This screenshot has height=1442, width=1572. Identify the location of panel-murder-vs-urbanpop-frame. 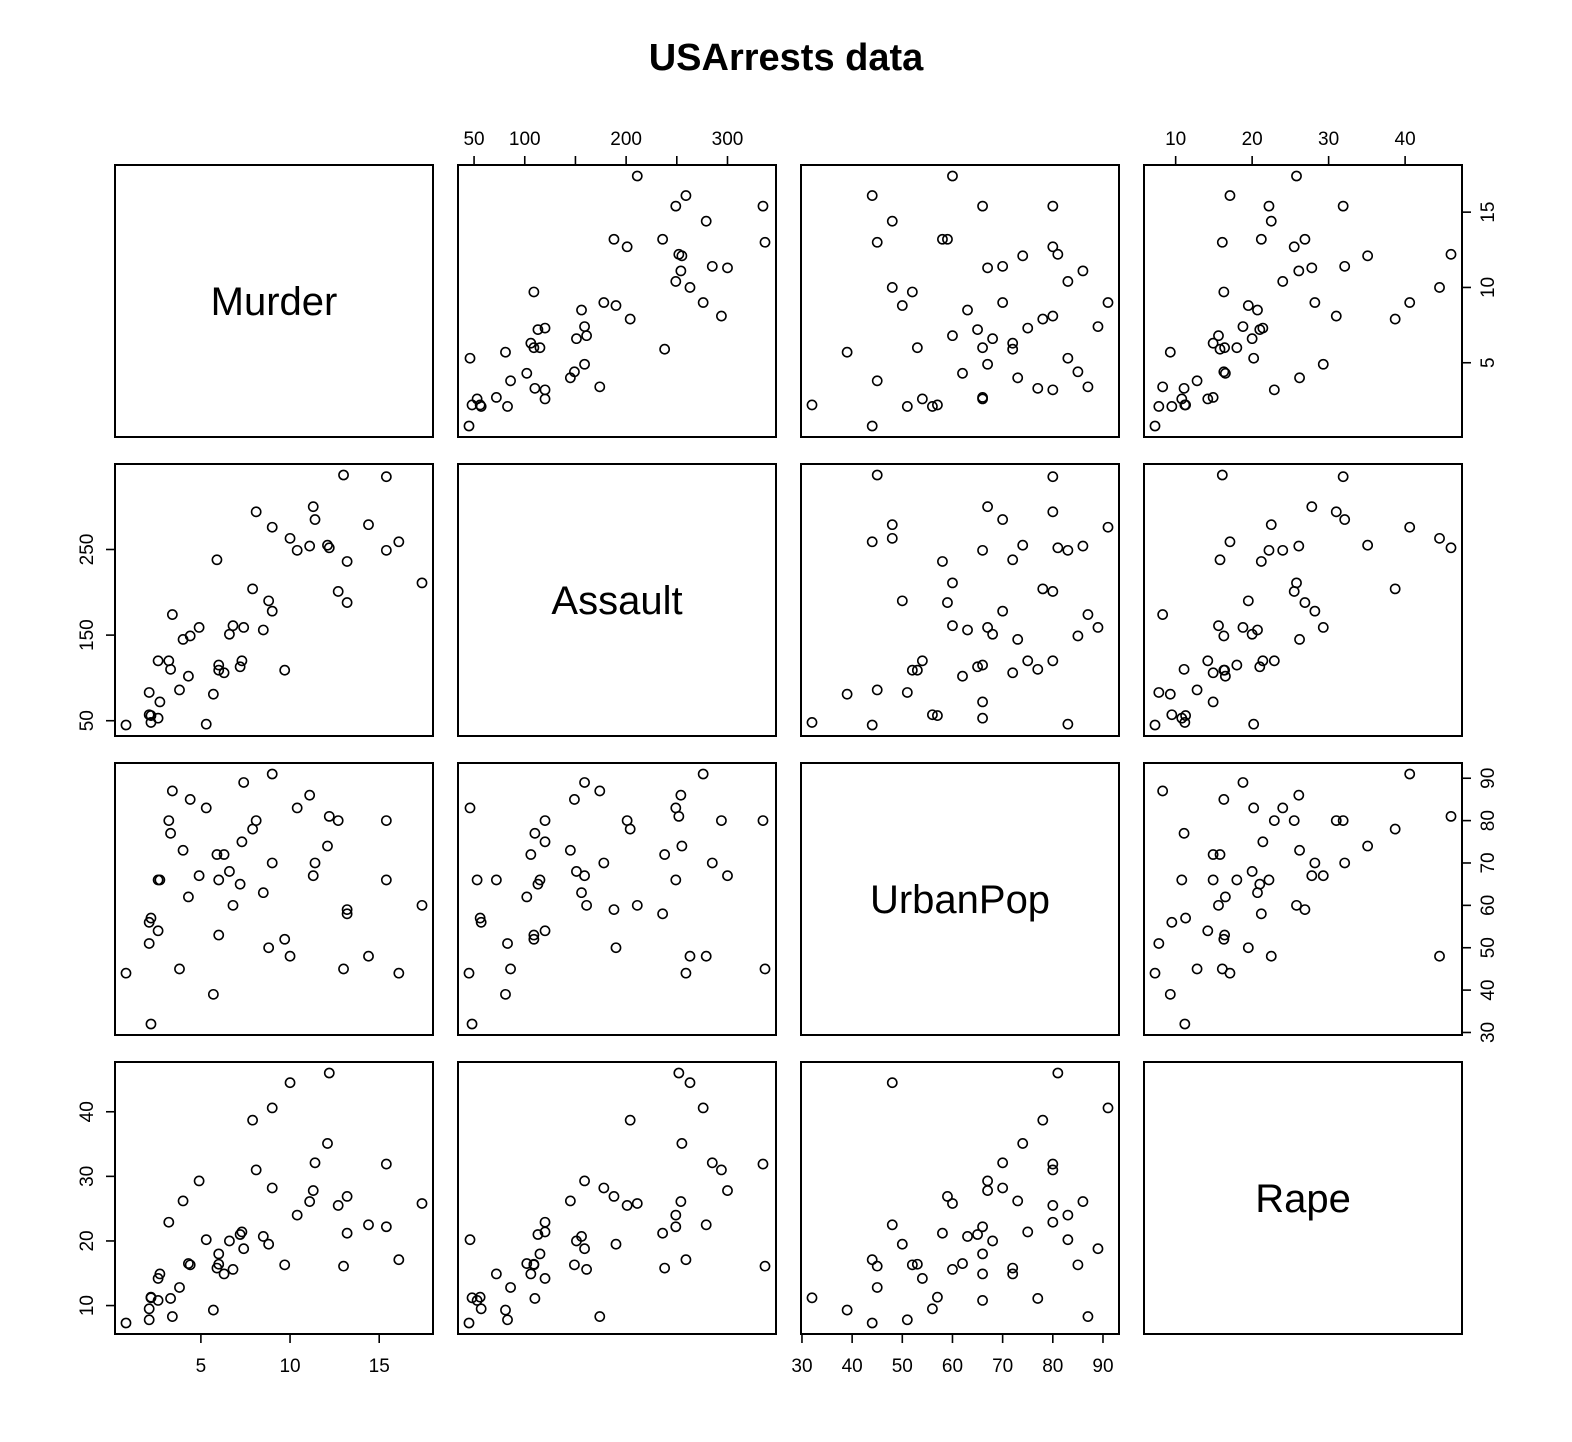
(960, 301).